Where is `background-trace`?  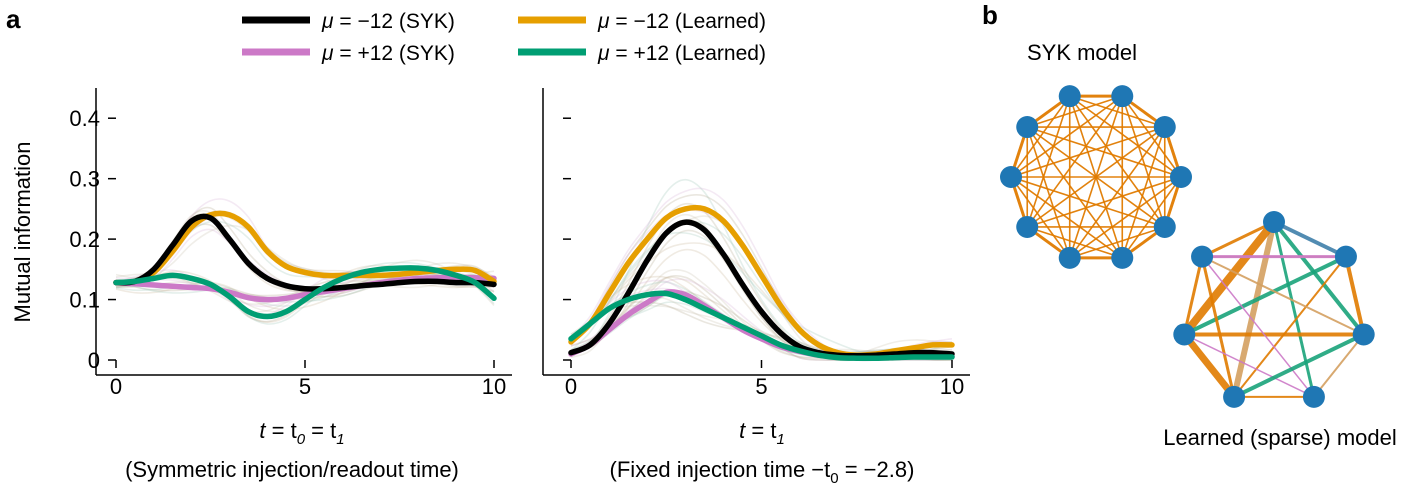
background-trace is located at coordinates (305, 286).